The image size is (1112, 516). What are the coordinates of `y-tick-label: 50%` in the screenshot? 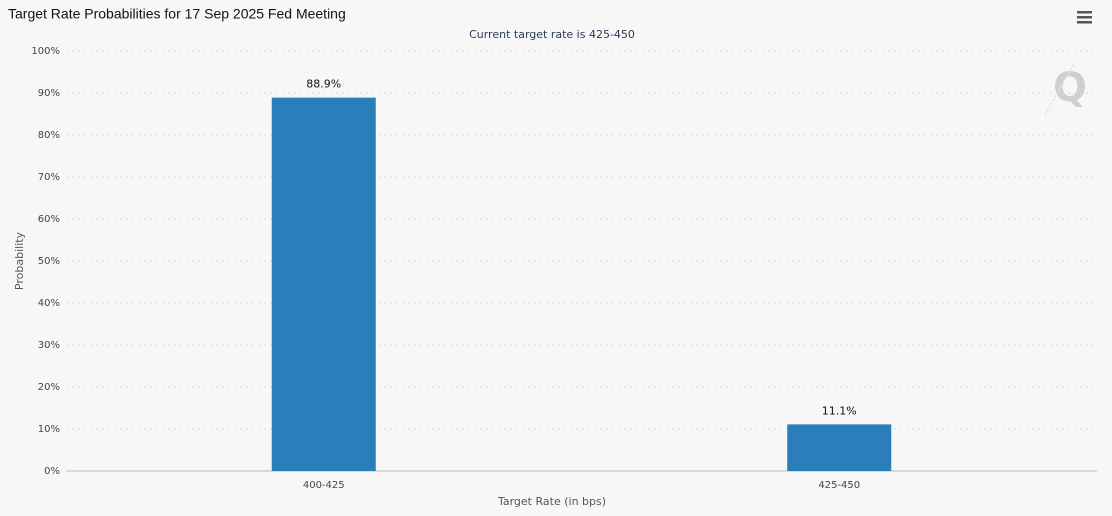 It's located at (49, 261).